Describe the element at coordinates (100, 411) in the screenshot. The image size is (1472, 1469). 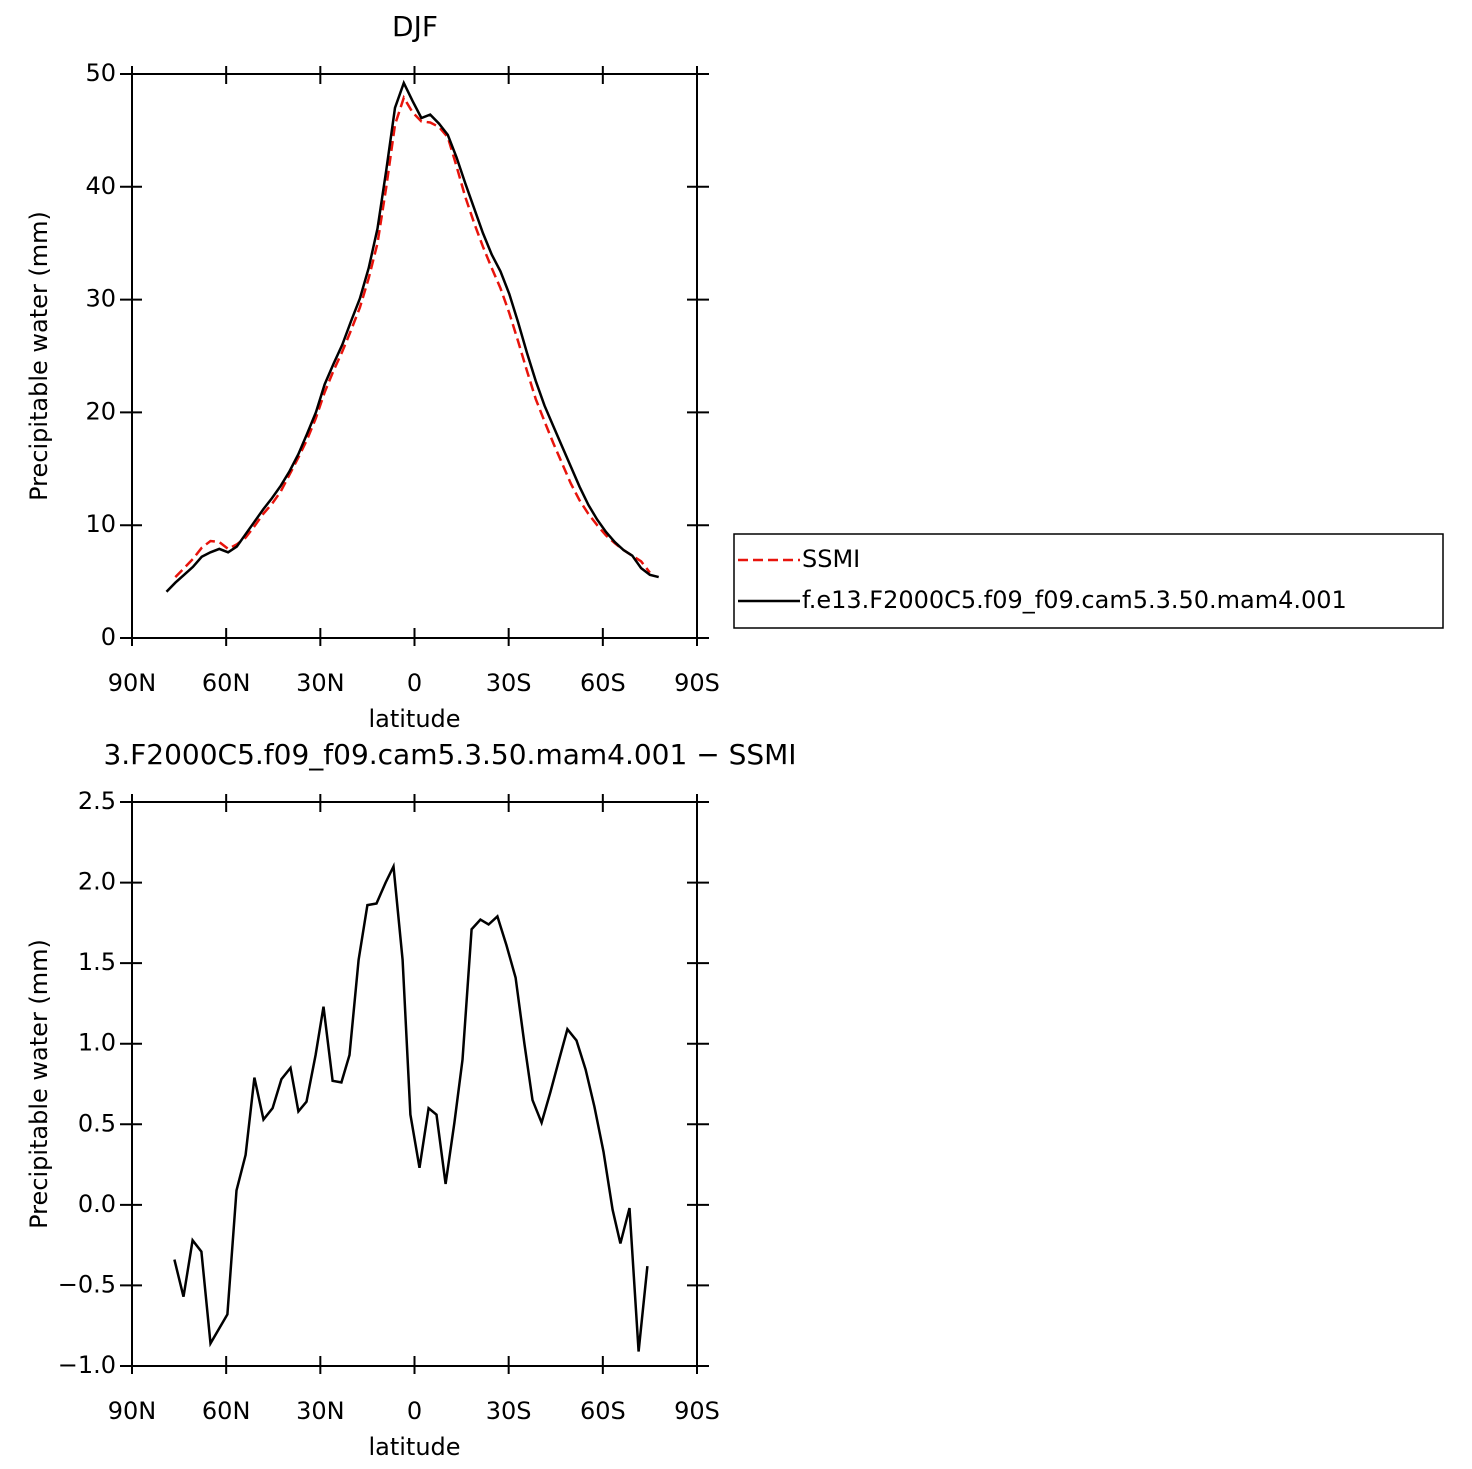
I see `y-tick-label: 20` at that location.